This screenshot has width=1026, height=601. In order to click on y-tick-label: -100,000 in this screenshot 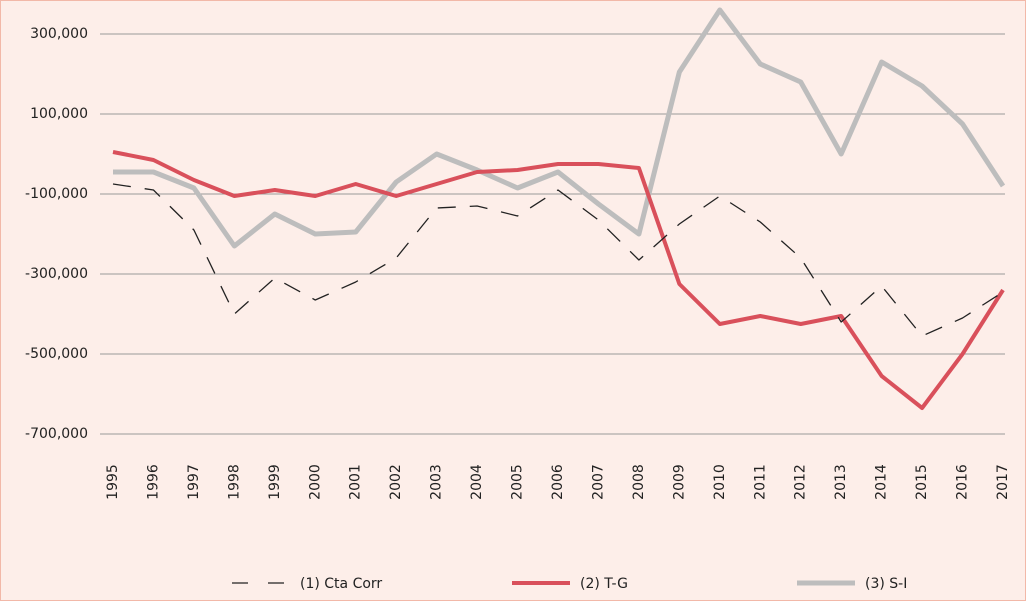, I will do `click(56, 194)`.